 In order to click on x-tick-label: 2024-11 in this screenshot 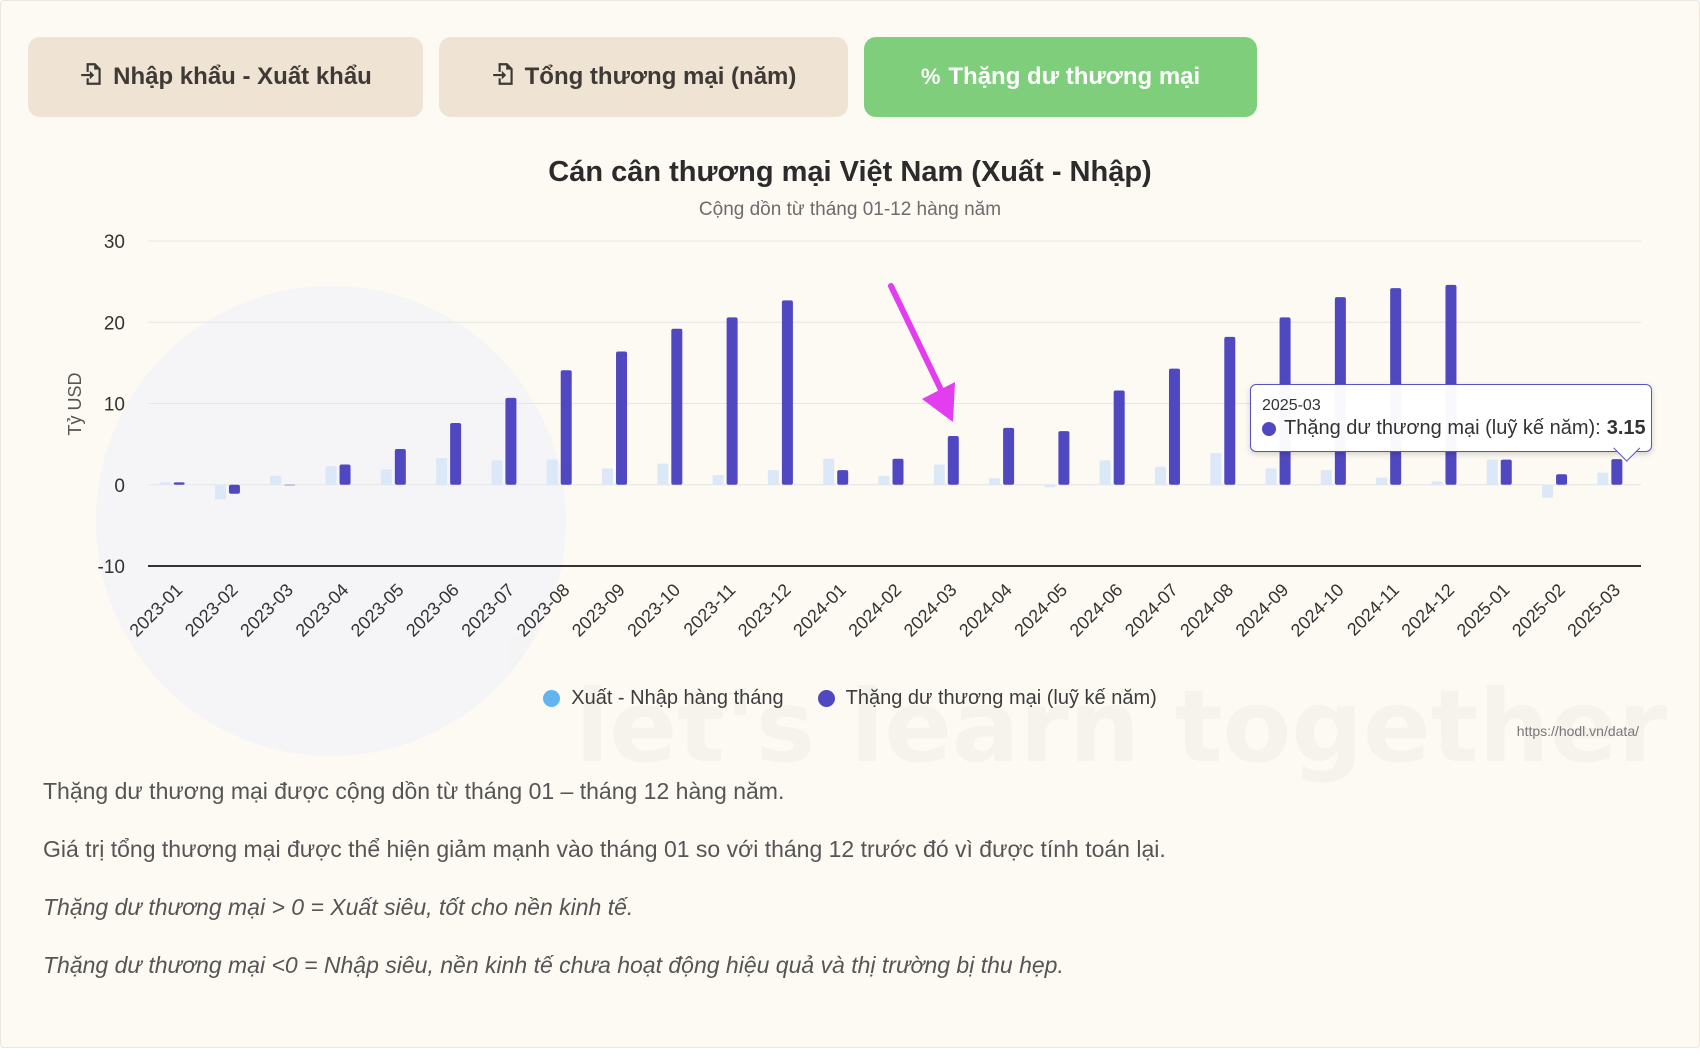, I will do `click(1373, 610)`.